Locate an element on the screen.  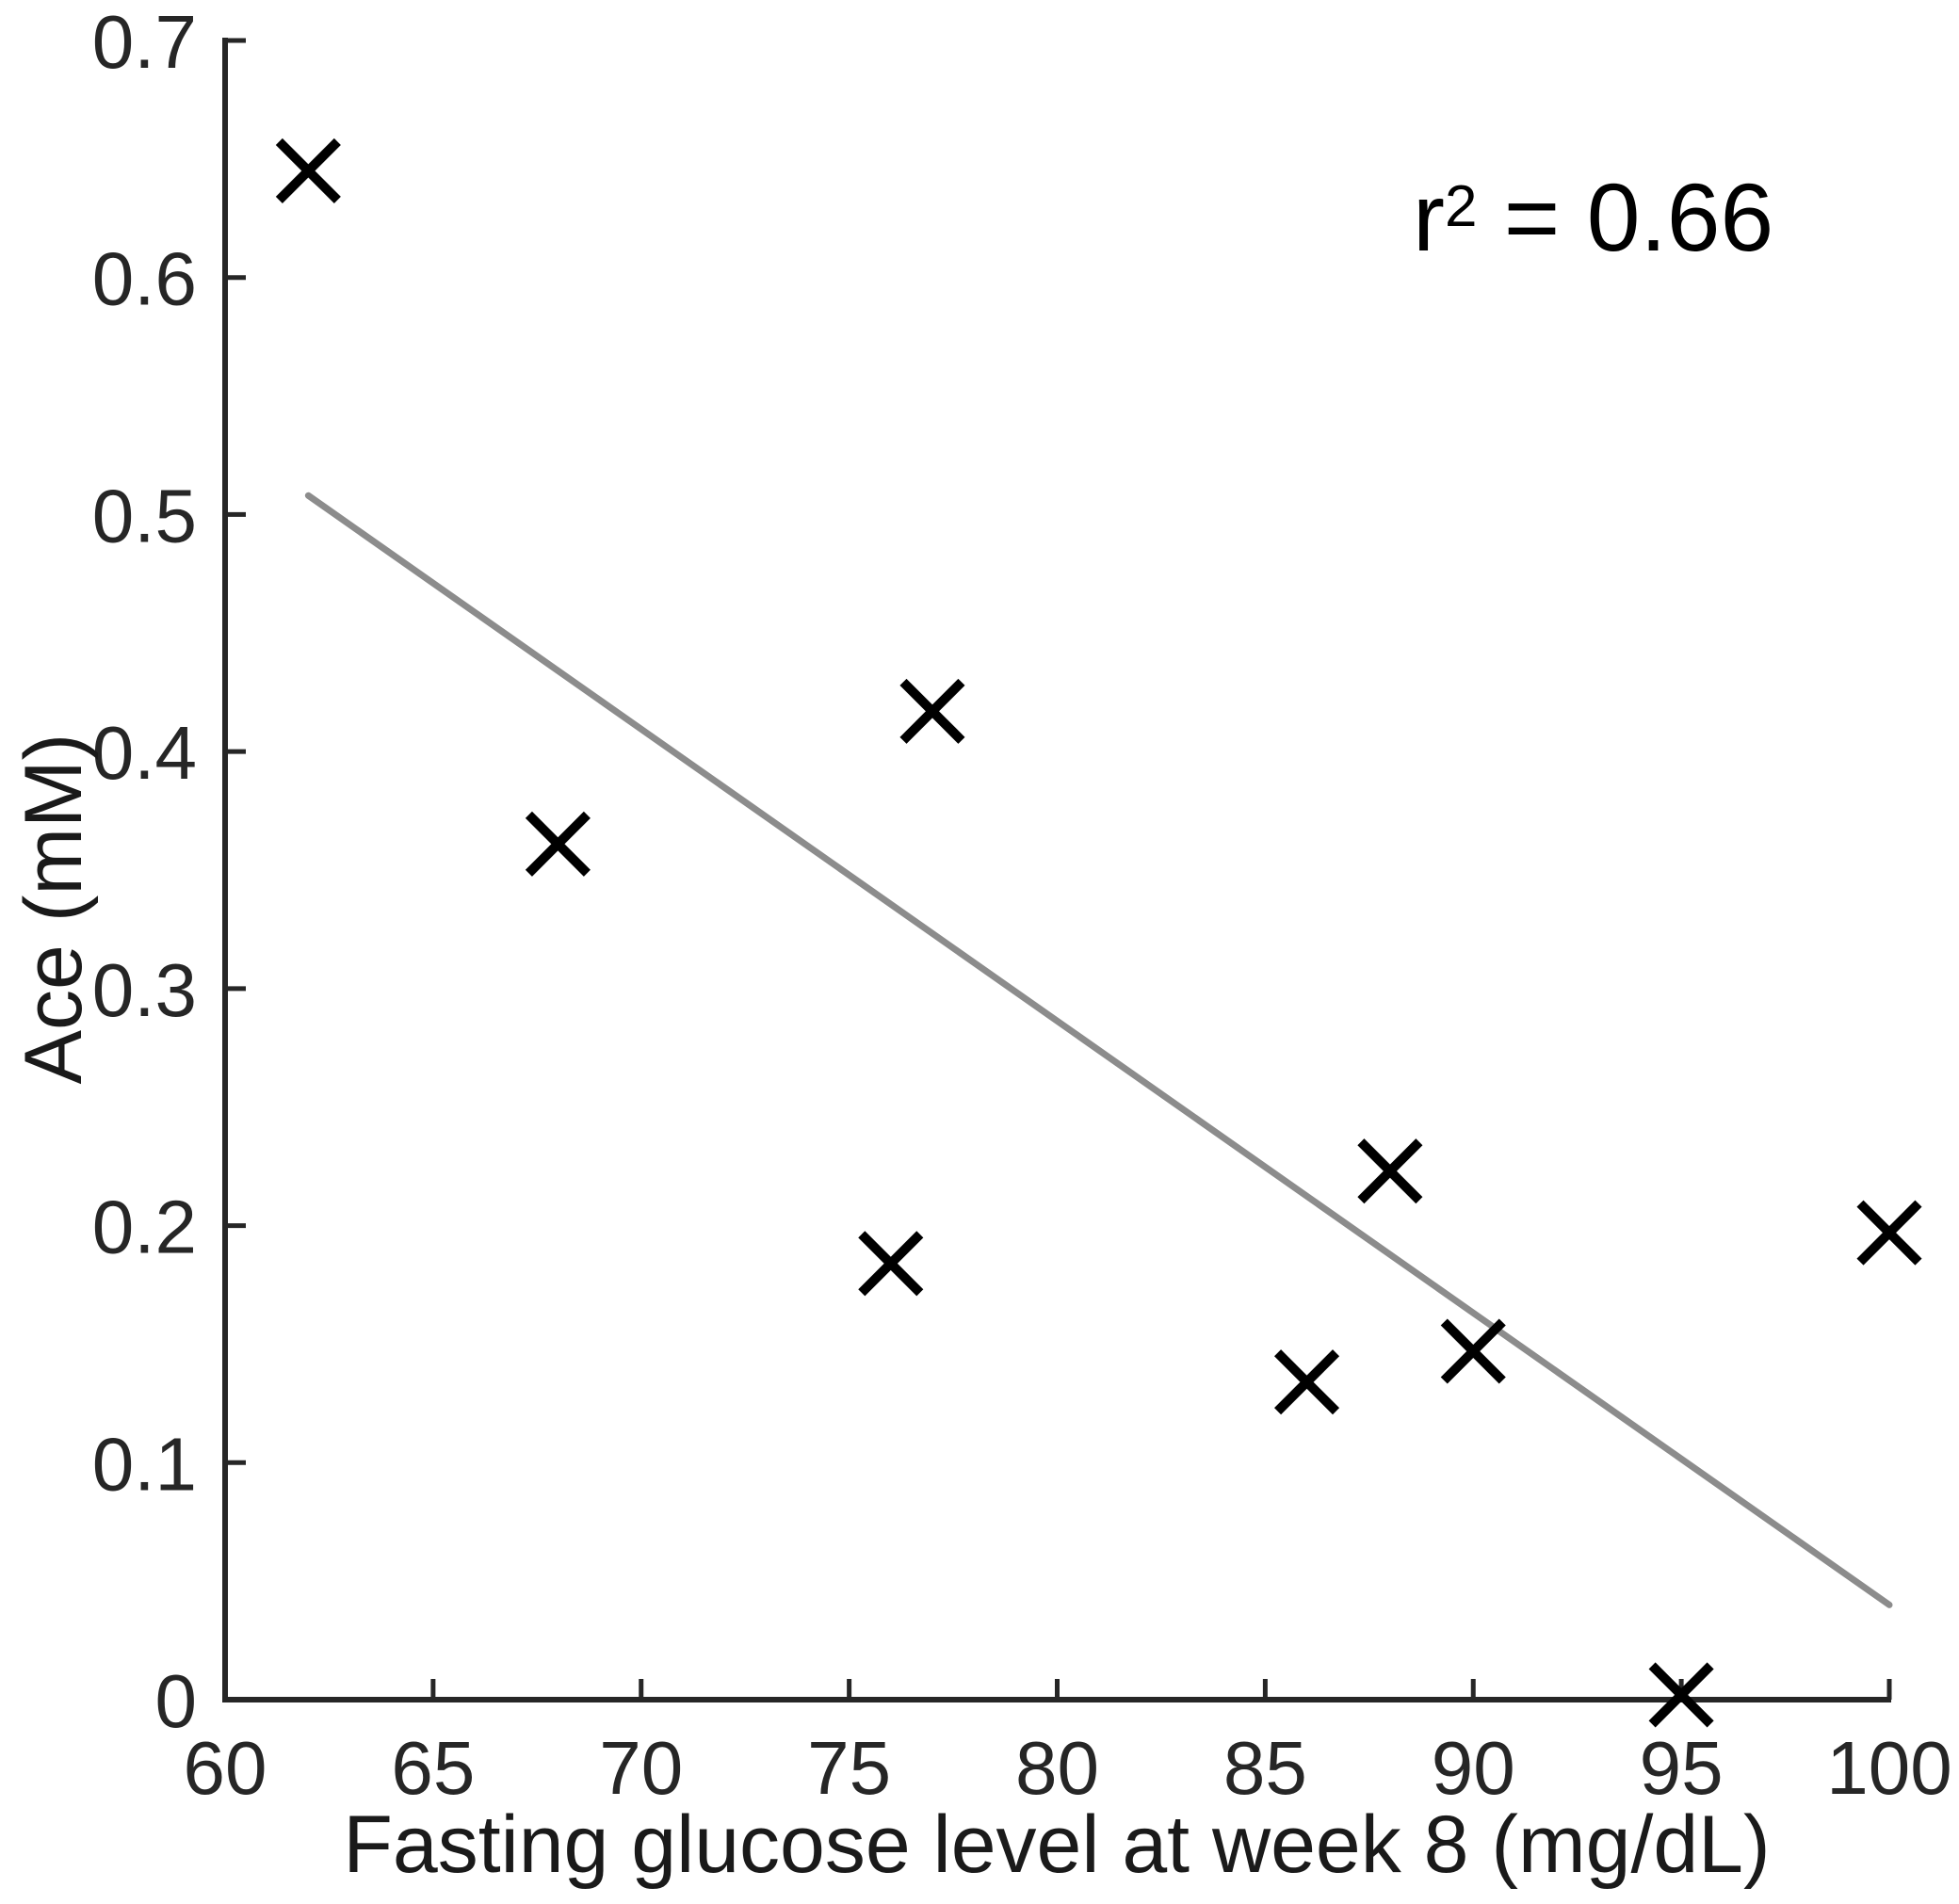
x-tick-label: 75 is located at coordinates (849, 1768).